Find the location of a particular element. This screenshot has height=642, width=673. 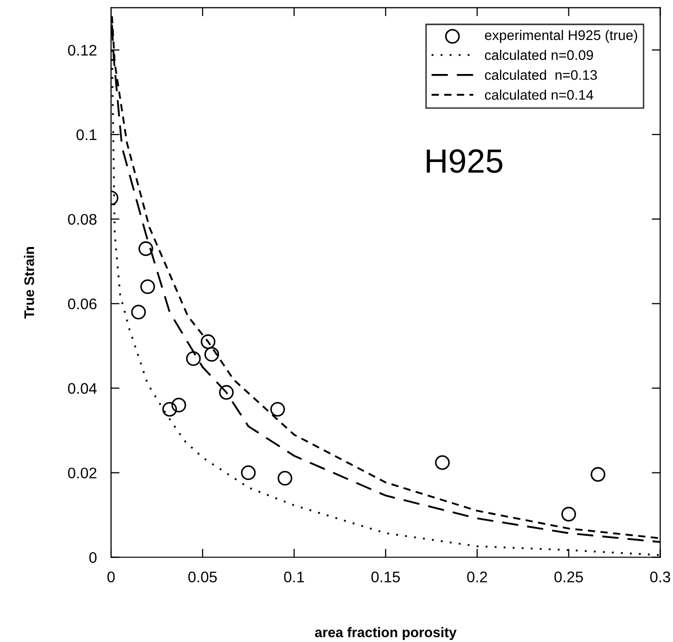

y-tick-label: 0.06 is located at coordinates (82, 304).